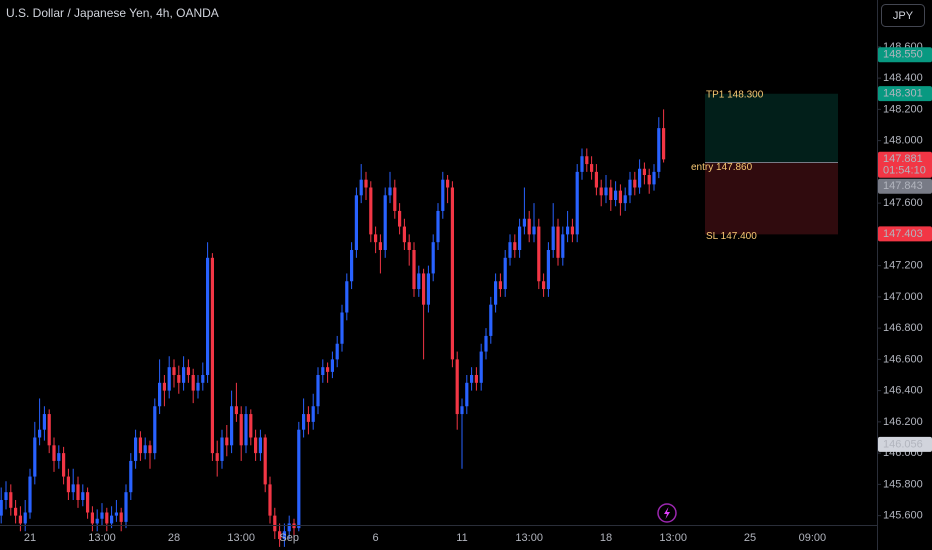 The image size is (932, 550). What do you see at coordinates (903, 328) in the screenshot?
I see `y-tick-label: 146.800` at bounding box center [903, 328].